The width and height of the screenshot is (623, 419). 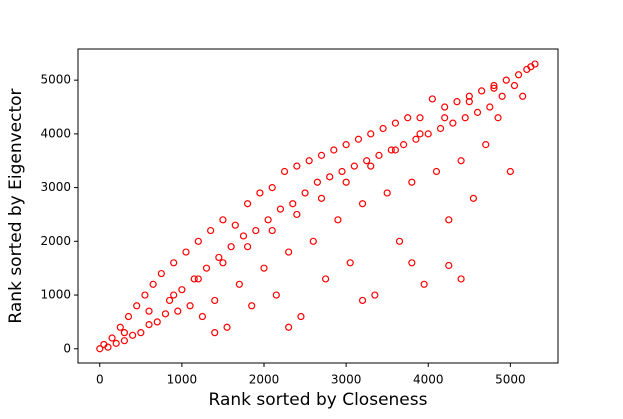 What do you see at coordinates (55, 187) in the screenshot?
I see `y-tick-label: 3000` at bounding box center [55, 187].